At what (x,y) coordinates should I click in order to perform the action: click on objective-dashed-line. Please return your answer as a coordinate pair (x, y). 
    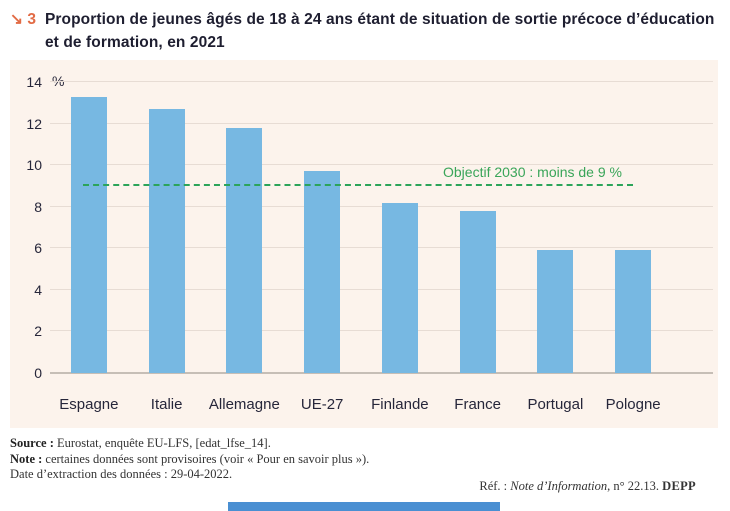
    Looking at the image, I should click on (358, 184).